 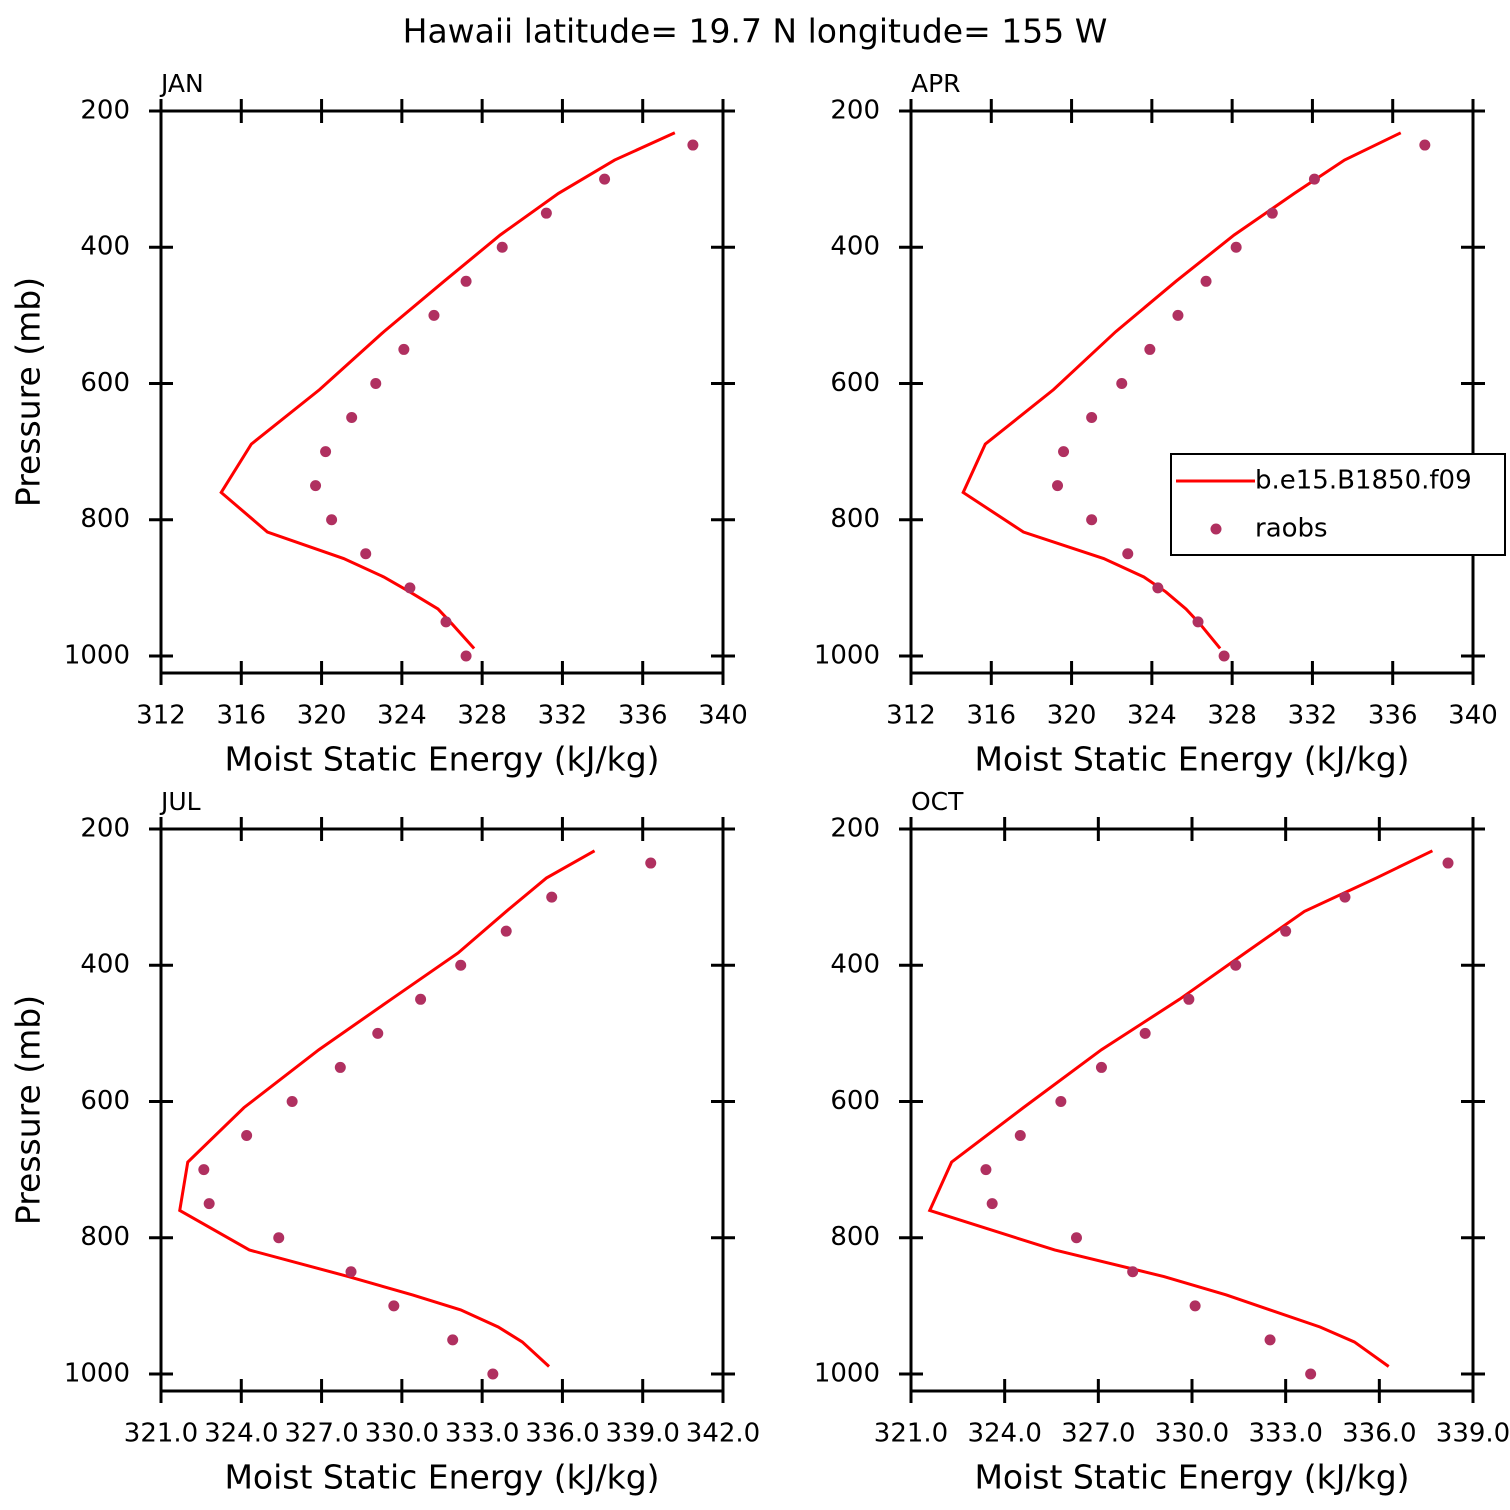 I want to click on panel-title: OCT, so click(x=937, y=801).